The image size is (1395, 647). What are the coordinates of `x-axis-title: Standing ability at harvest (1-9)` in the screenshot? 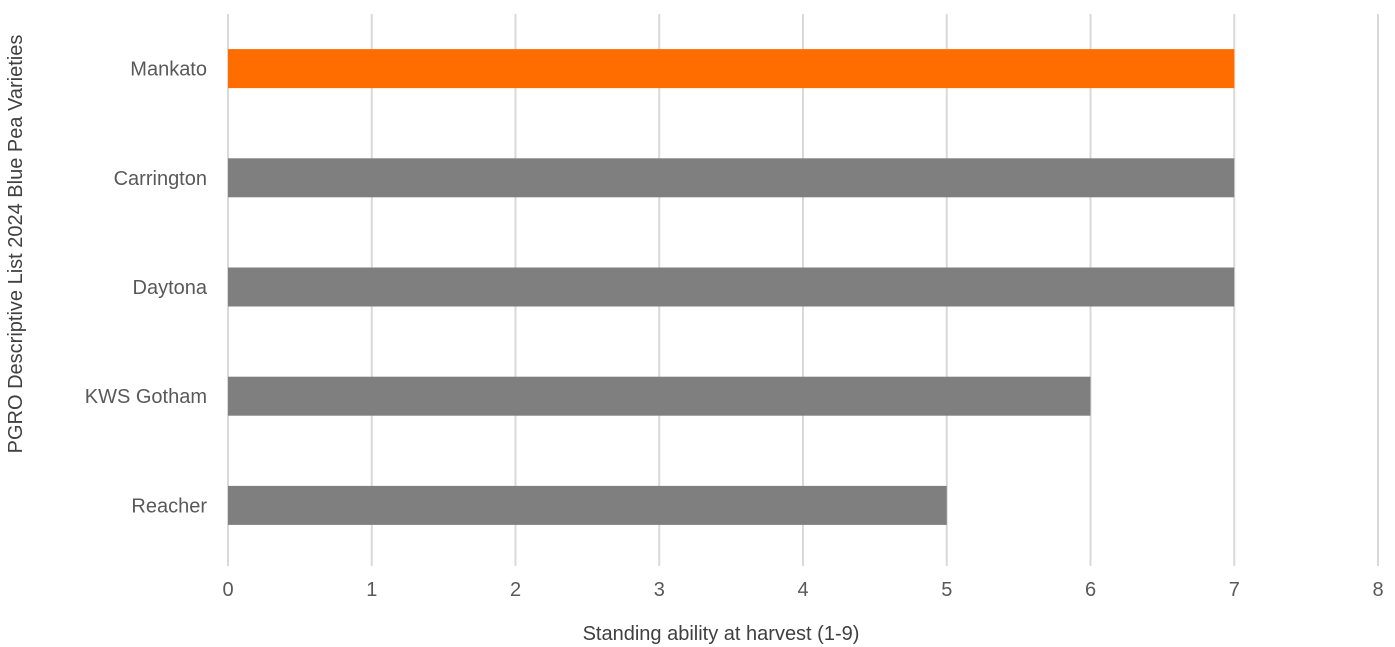 It's located at (721, 634).